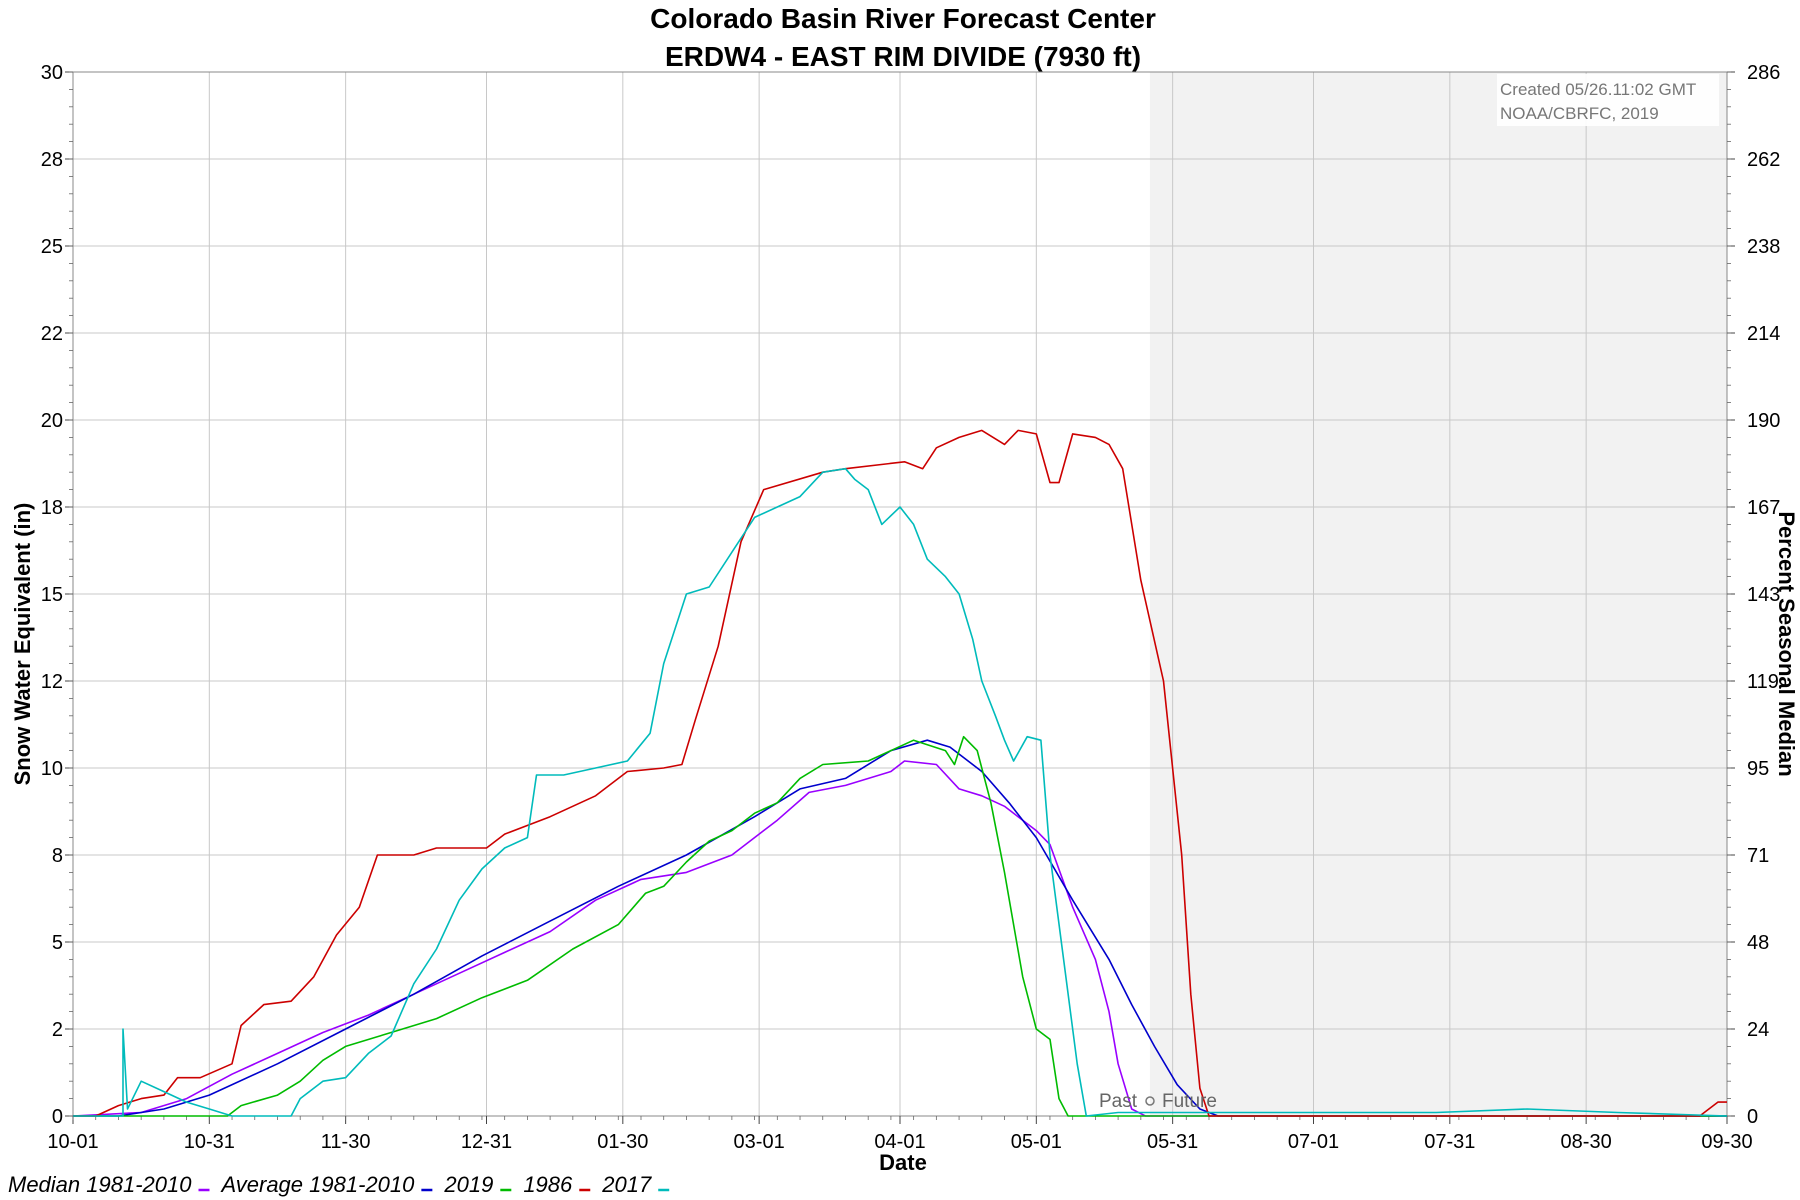 Image resolution: width=1800 pixels, height=1200 pixels. What do you see at coordinates (57, 1030) in the screenshot?
I see `y-tick-label: 2` at bounding box center [57, 1030].